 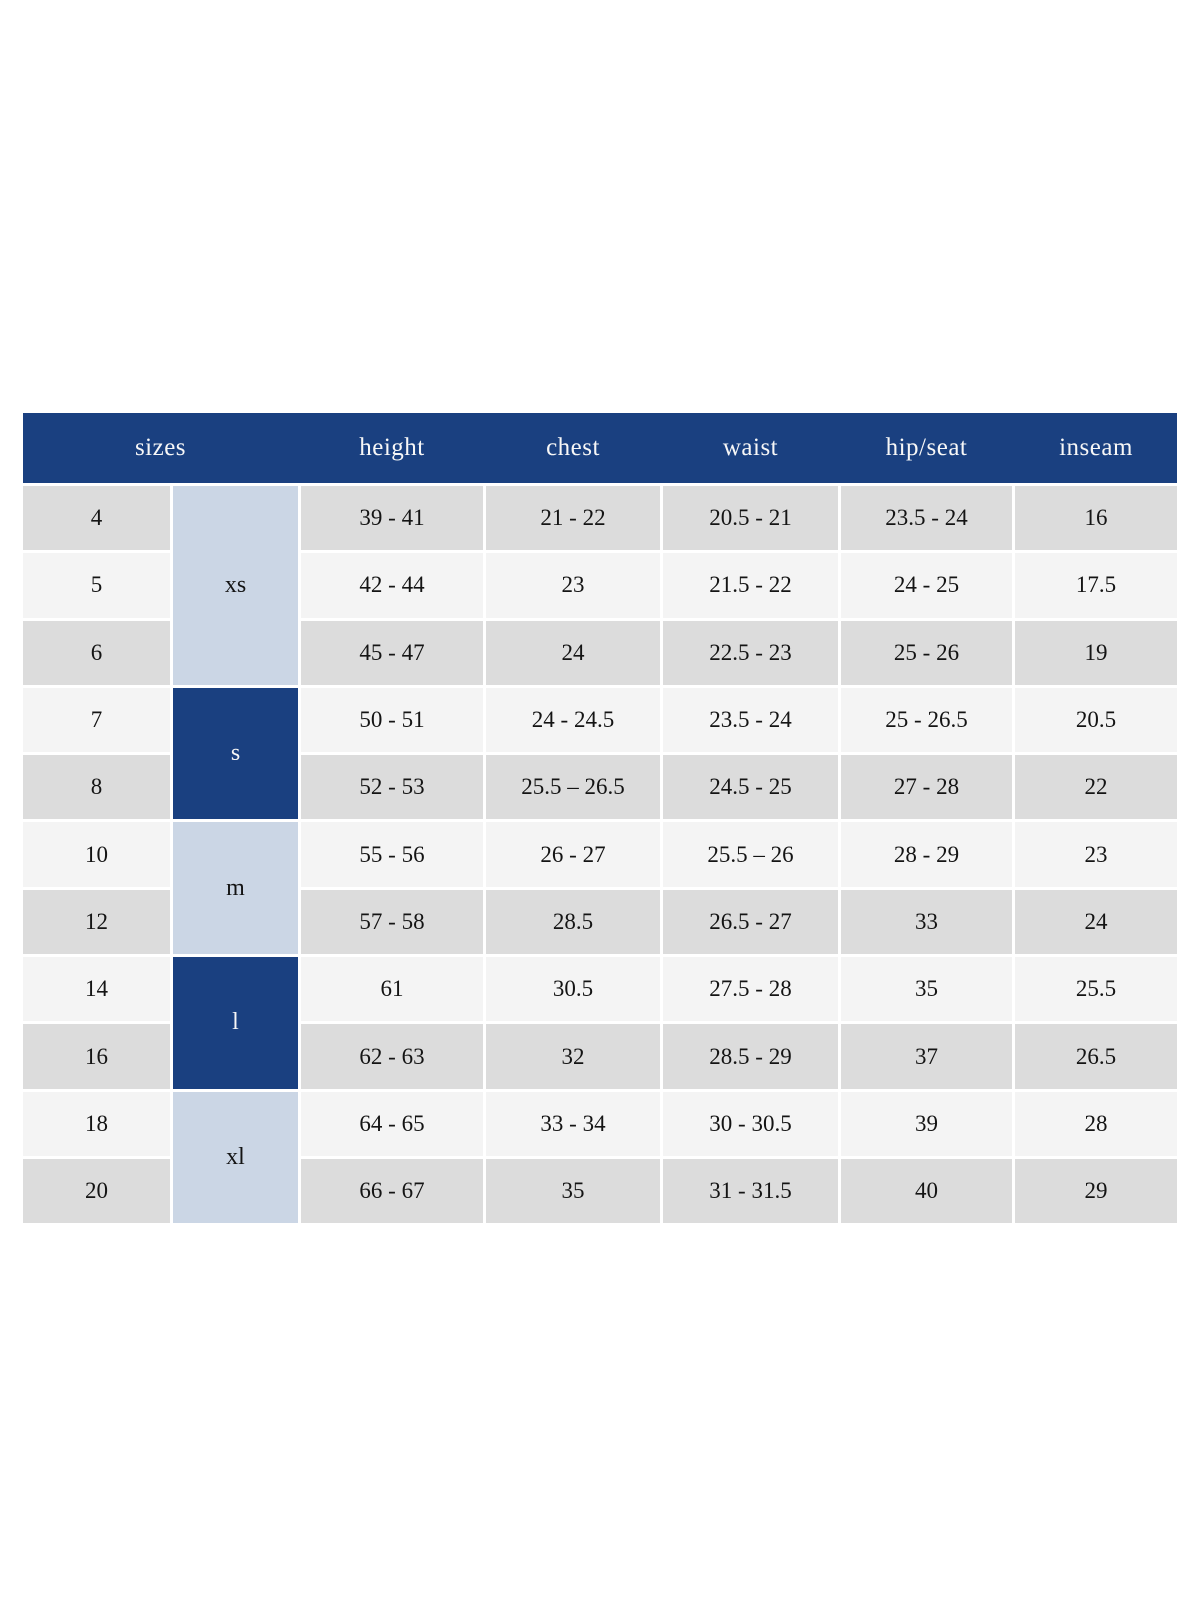 What do you see at coordinates (160, 447) in the screenshot?
I see `header-sizes: sizes` at bounding box center [160, 447].